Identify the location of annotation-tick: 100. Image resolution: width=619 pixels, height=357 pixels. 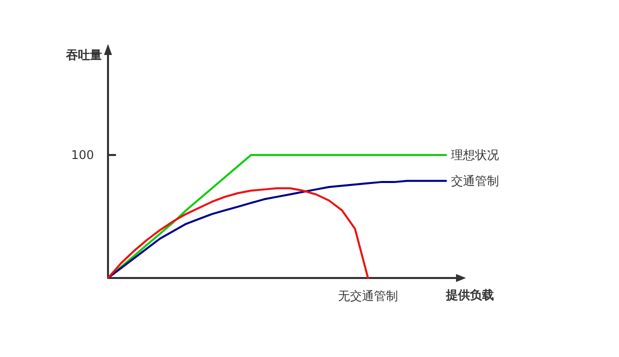
(93, 155).